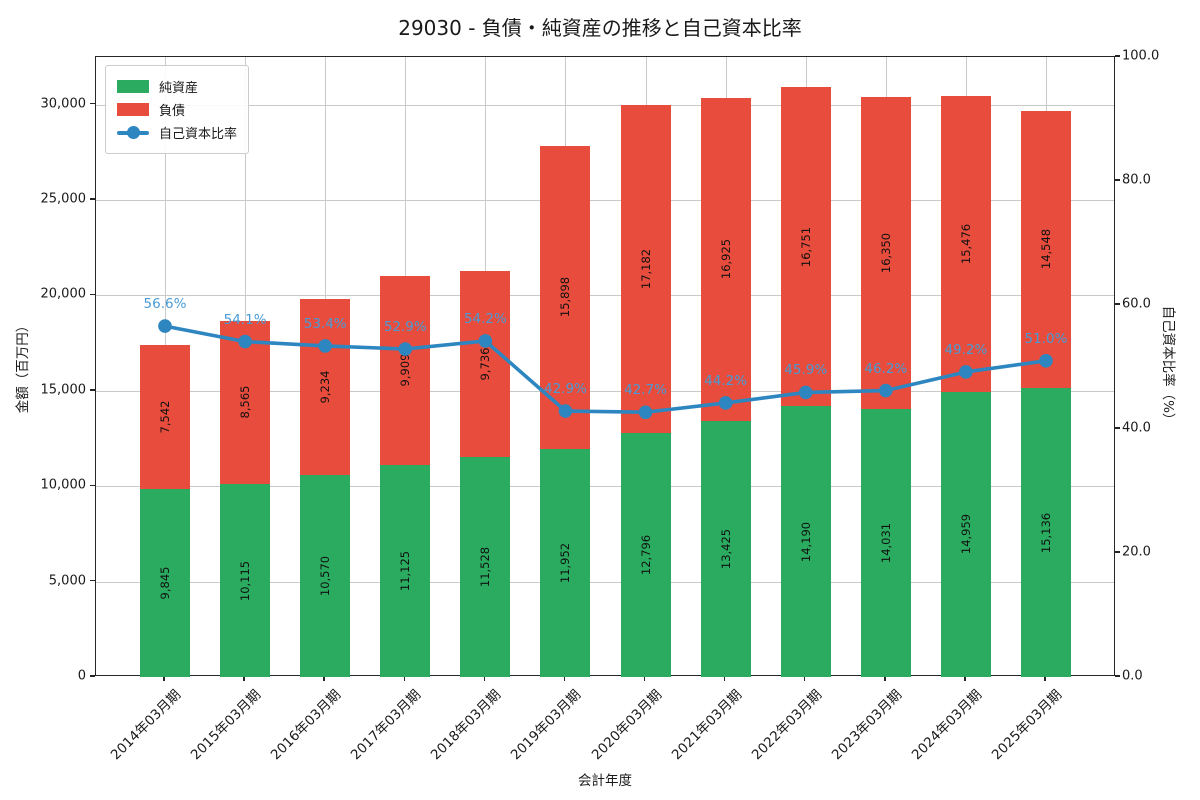  I want to click on y-axis-label-left: 金額（百万円）, so click(23, 366).